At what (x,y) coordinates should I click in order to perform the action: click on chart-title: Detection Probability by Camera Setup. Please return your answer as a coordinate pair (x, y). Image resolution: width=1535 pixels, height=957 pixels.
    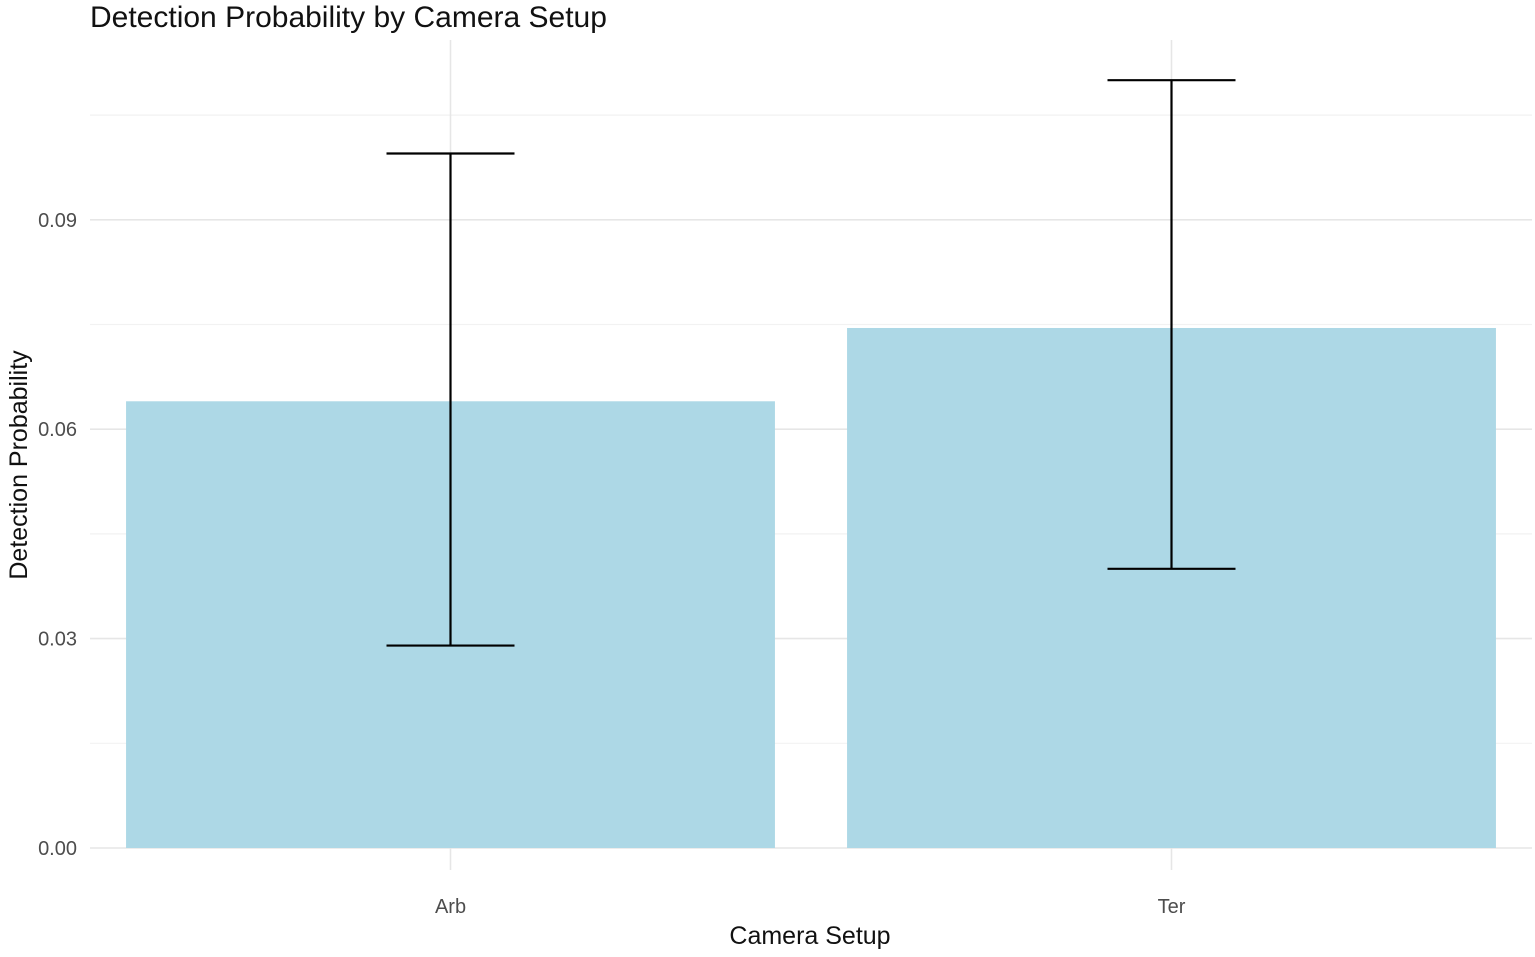
    Looking at the image, I should click on (348, 17).